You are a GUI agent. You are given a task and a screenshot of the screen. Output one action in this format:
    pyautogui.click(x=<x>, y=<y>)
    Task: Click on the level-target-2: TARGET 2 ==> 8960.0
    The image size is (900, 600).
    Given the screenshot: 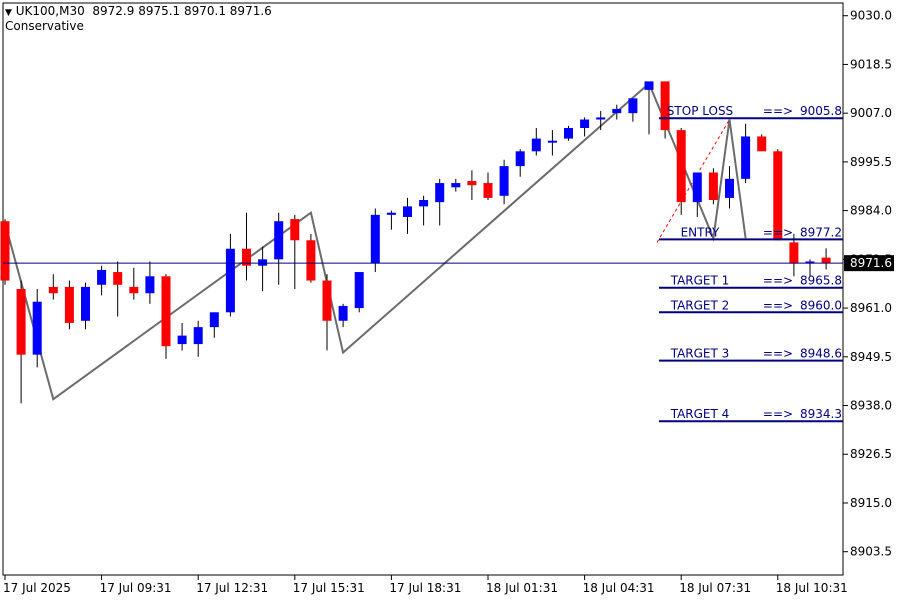 What is the action you would take?
    pyautogui.click(x=751, y=306)
    